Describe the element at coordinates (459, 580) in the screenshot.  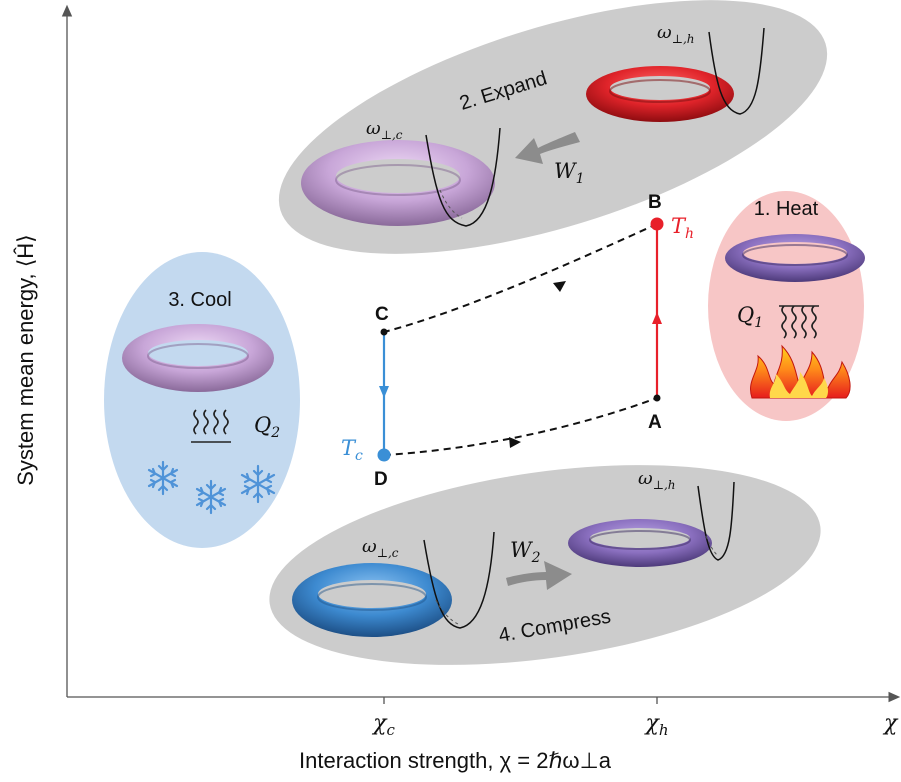
I see `trap-potential-cold-bottom` at that location.